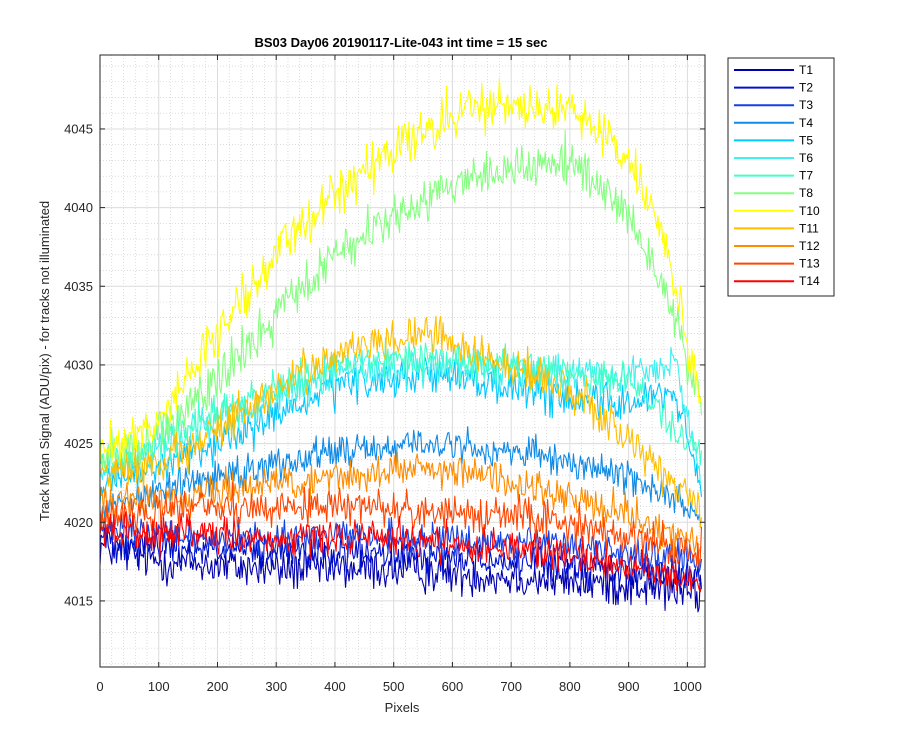 Image resolution: width=900 pixels, height=750 pixels. Describe the element at coordinates (809, 281) in the screenshot. I see `legend-label-t14: T14` at that location.